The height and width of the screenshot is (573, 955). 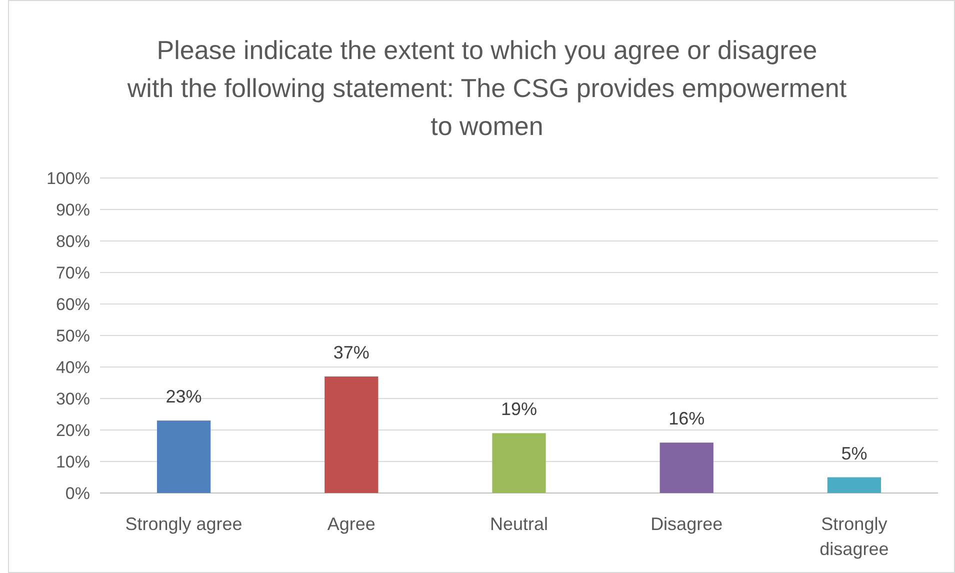 What do you see at coordinates (77, 493) in the screenshot?
I see `y-tick-label: 0%` at bounding box center [77, 493].